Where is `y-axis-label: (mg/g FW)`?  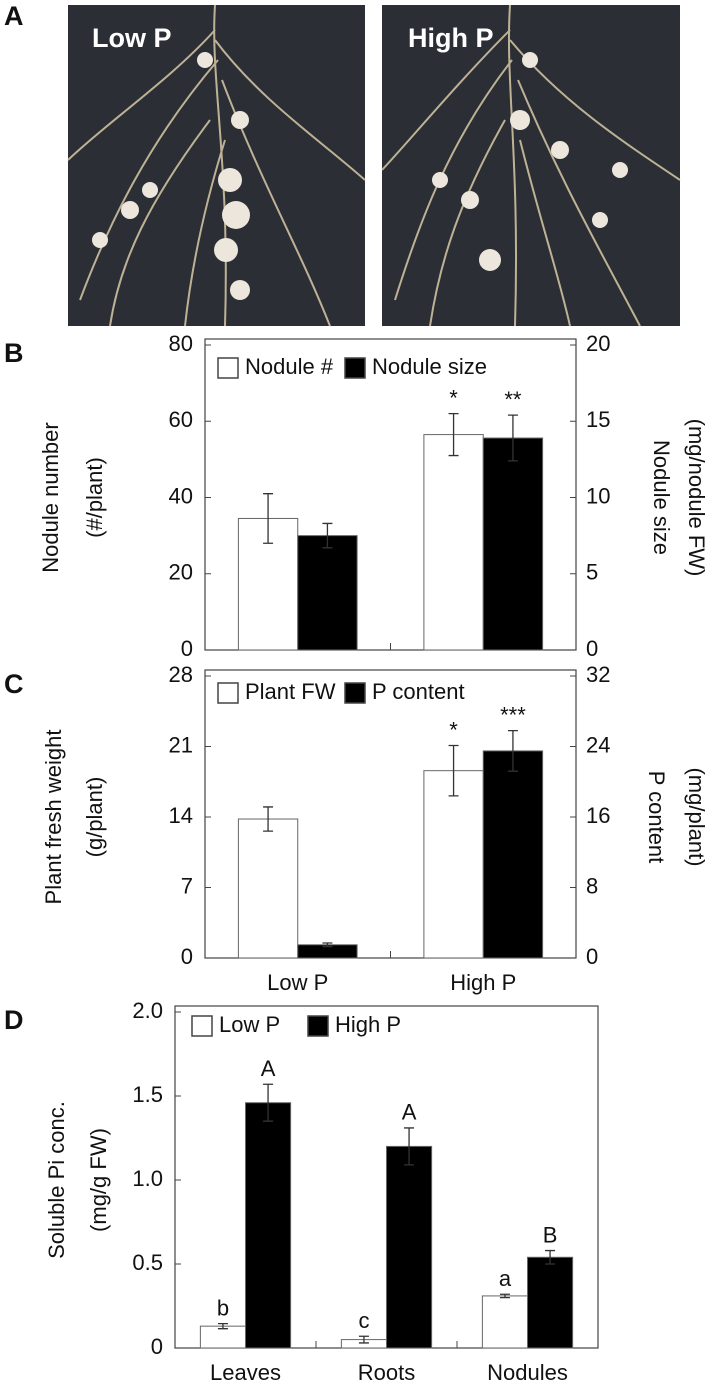 y-axis-label: (mg/g FW) is located at coordinates (98, 1180).